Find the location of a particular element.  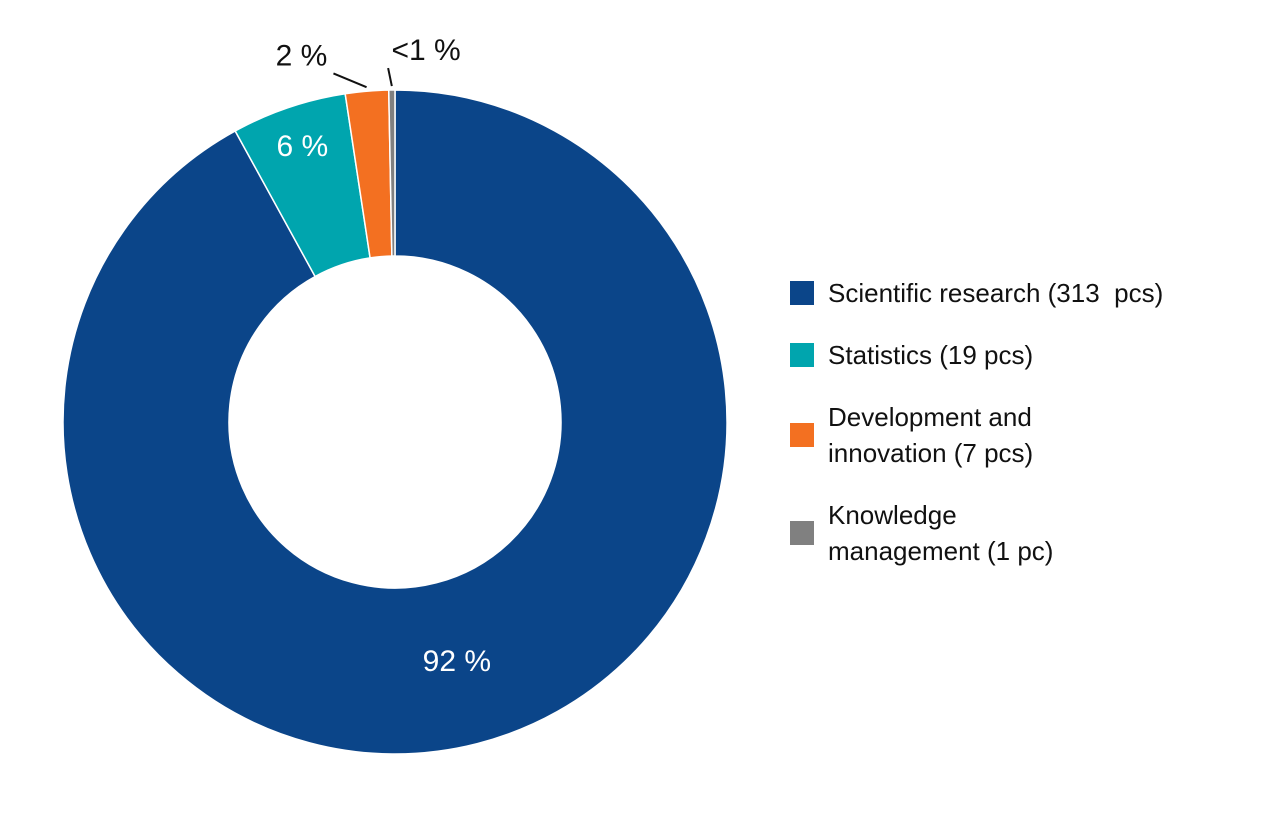

legend-item: Development and innovation (7 pcs) is located at coordinates (1025, 435).